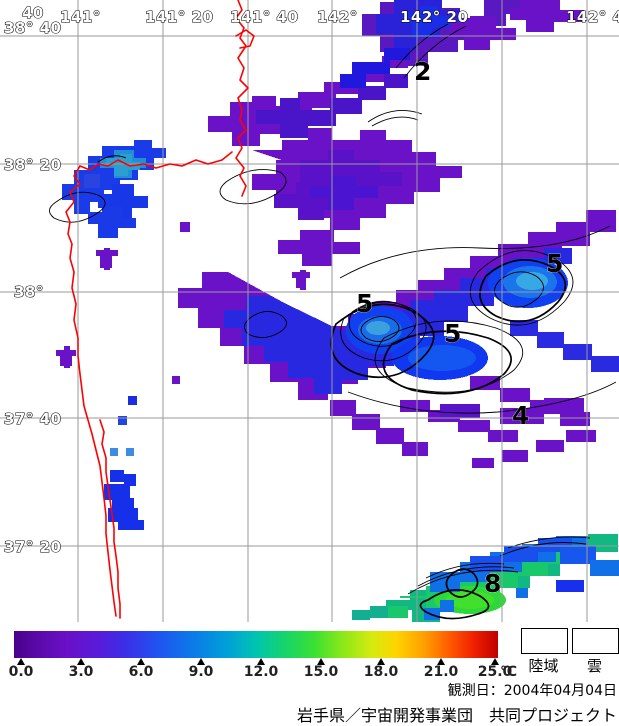  I want to click on colorbar-unit-label: ℃, so click(508, 672).